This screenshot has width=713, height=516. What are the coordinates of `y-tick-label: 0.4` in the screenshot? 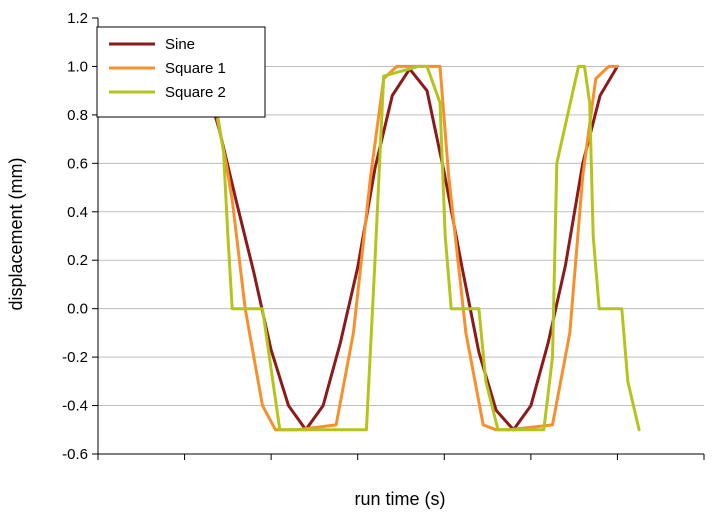 It's located at (77, 212).